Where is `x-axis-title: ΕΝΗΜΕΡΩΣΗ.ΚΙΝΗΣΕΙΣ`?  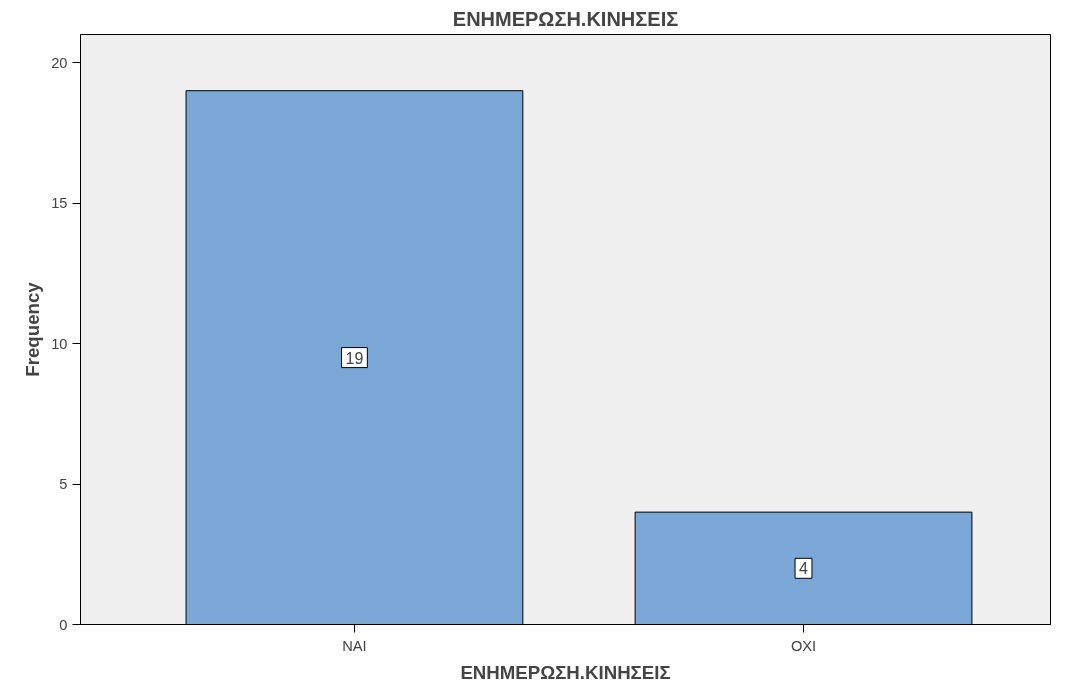
x-axis-title: ΕΝΗΜΕΡΩΣΗ.ΚΙΝΗΣΕΙΣ is located at coordinates (565, 672).